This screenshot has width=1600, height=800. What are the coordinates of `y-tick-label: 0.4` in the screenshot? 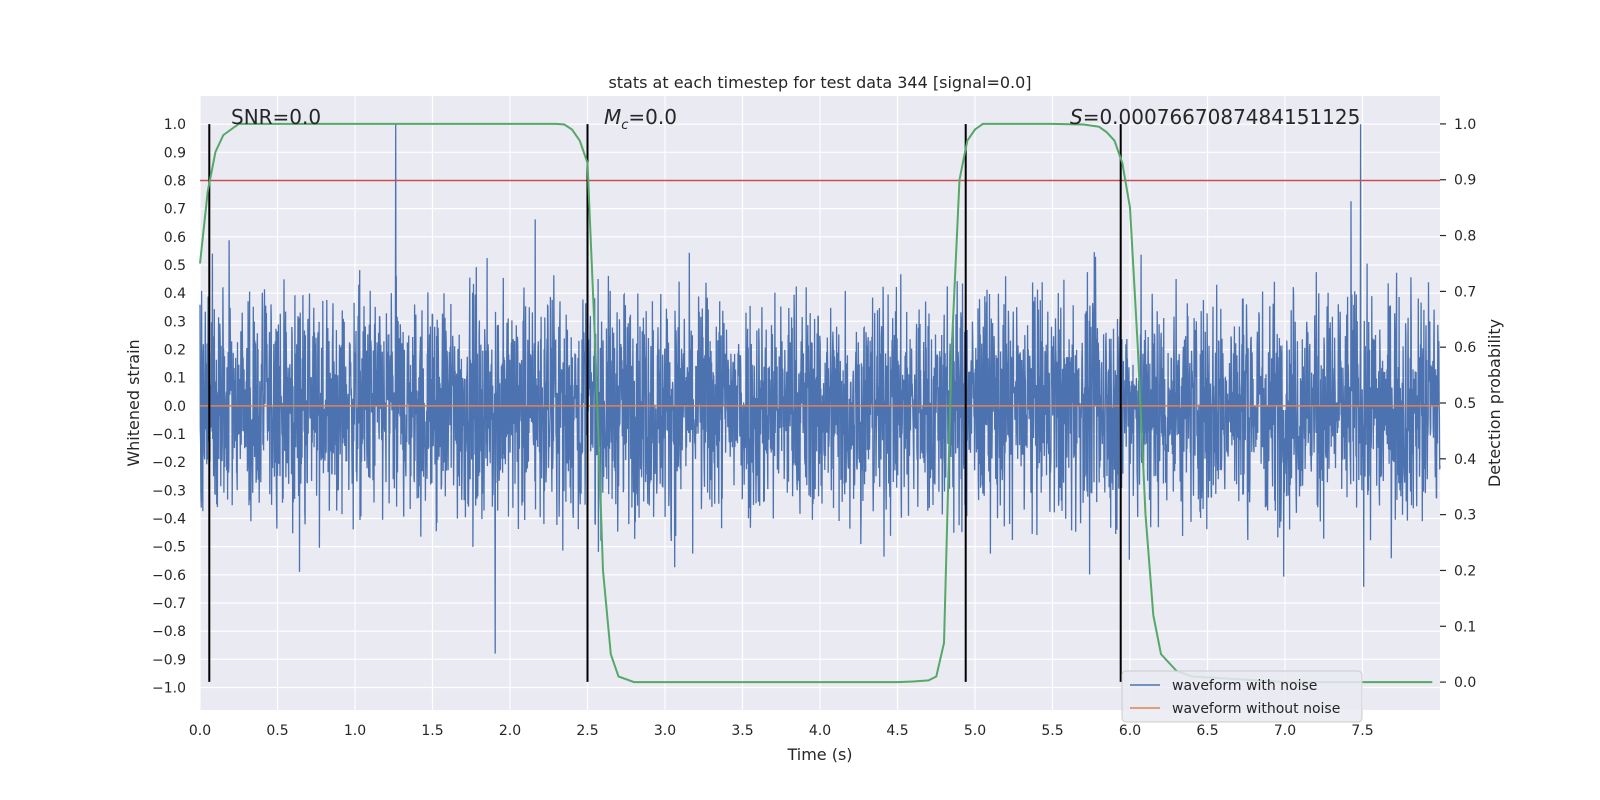 It's located at (175, 294).